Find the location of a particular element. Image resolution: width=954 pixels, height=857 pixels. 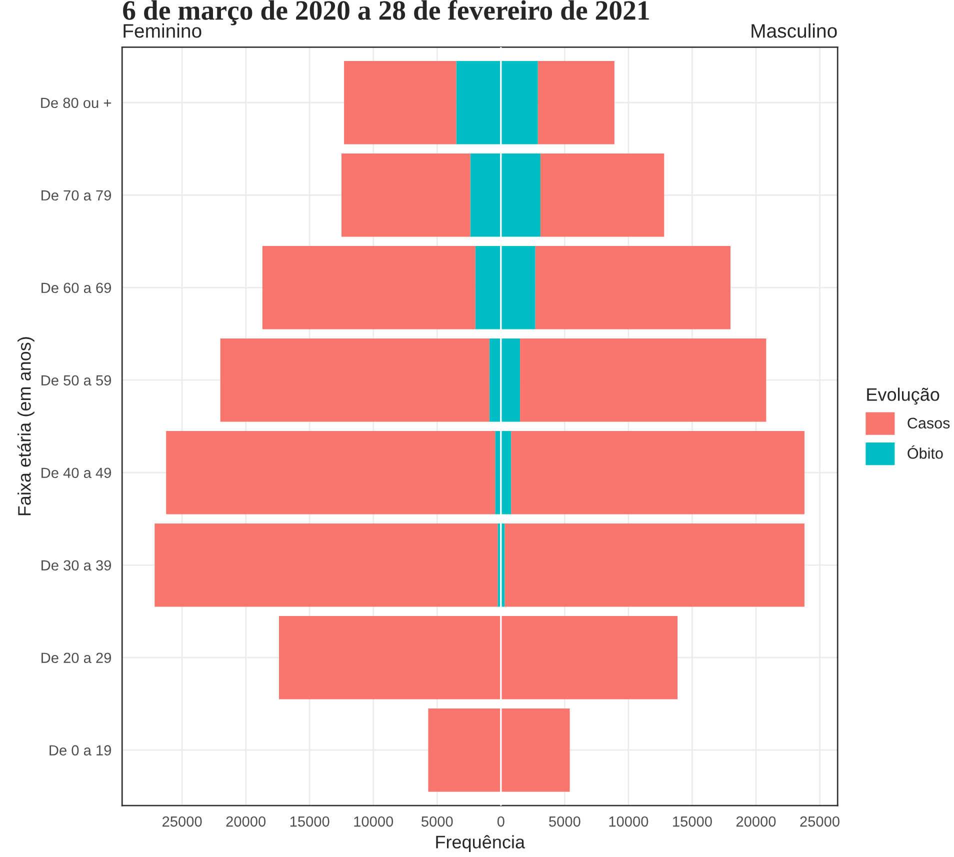

x-axis-title: Frequência is located at coordinates (481, 843).